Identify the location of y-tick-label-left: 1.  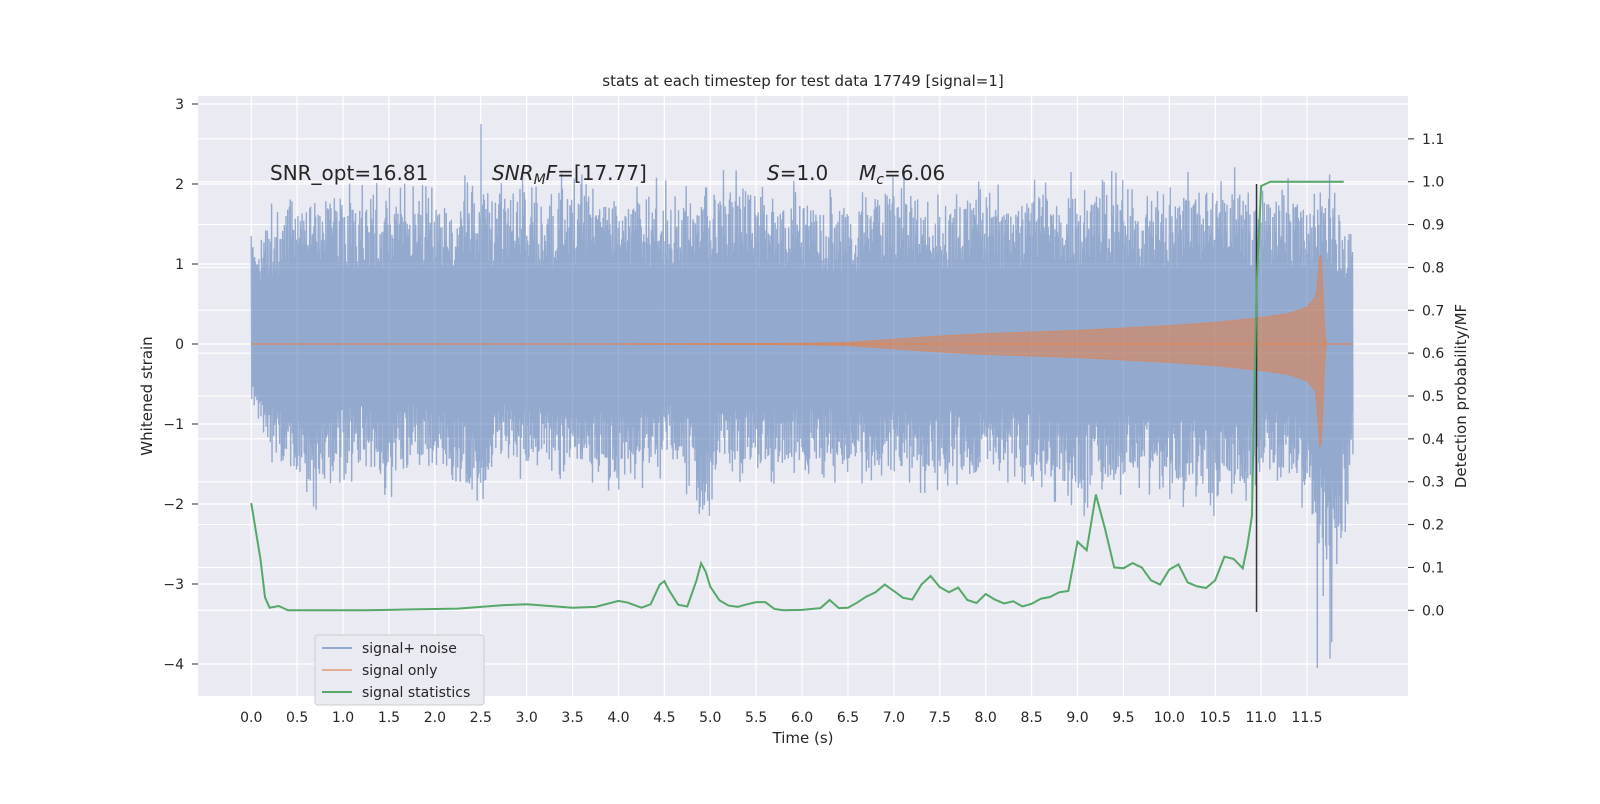
(179, 265).